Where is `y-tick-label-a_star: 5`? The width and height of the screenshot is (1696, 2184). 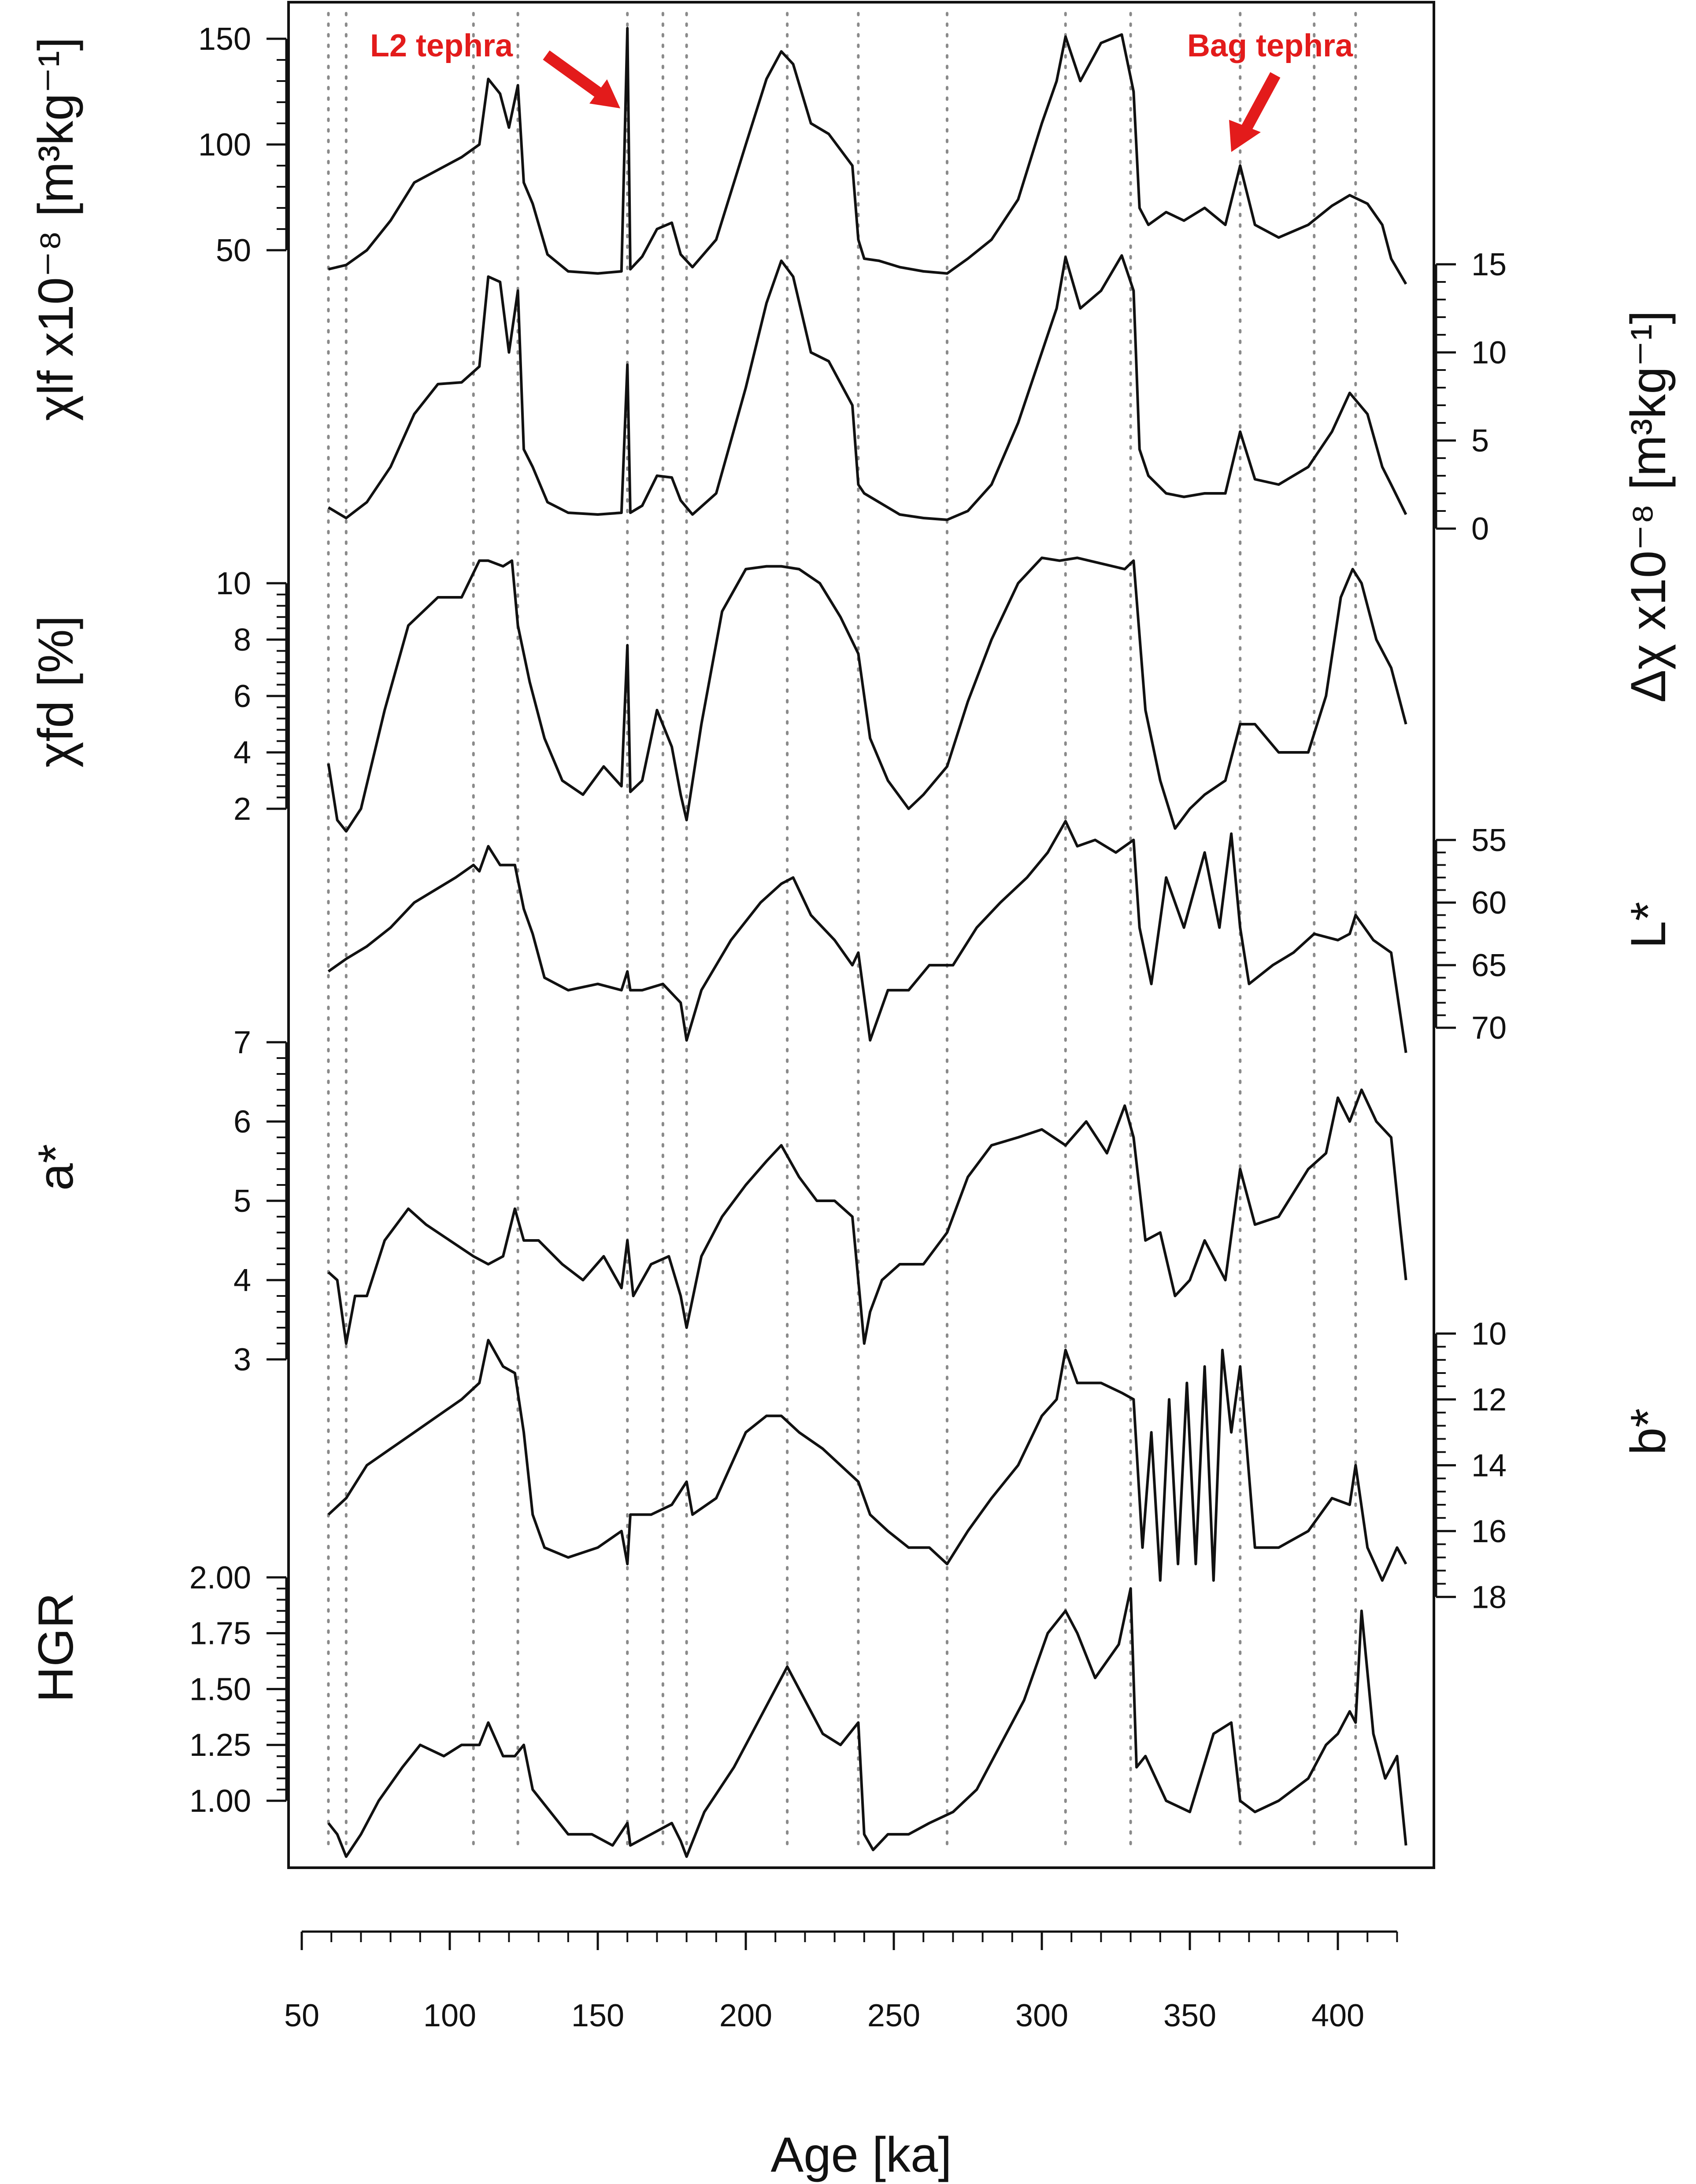 y-tick-label-a_star: 5 is located at coordinates (242, 1201).